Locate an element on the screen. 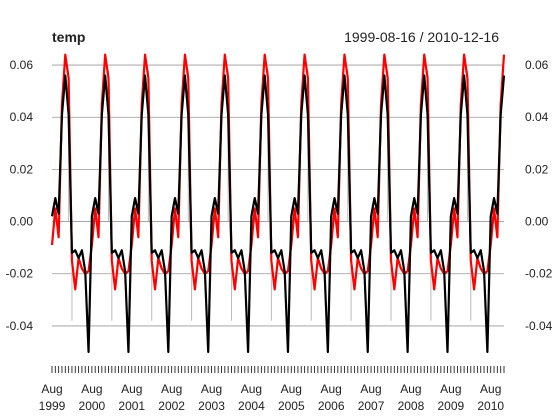 The image size is (558, 420). x-tick-year: 2005 is located at coordinates (291, 406).